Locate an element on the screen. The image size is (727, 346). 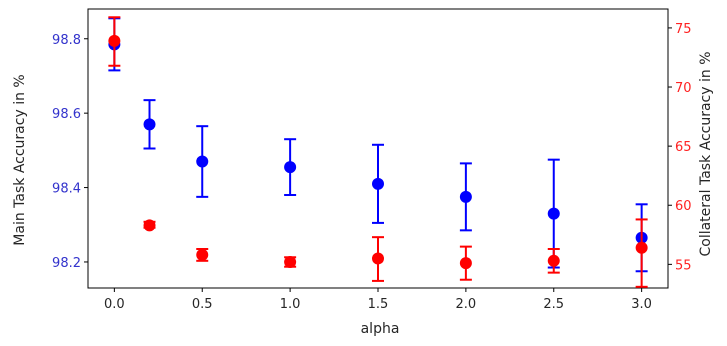
right-y-tick-label: 60 is located at coordinates (683, 206).